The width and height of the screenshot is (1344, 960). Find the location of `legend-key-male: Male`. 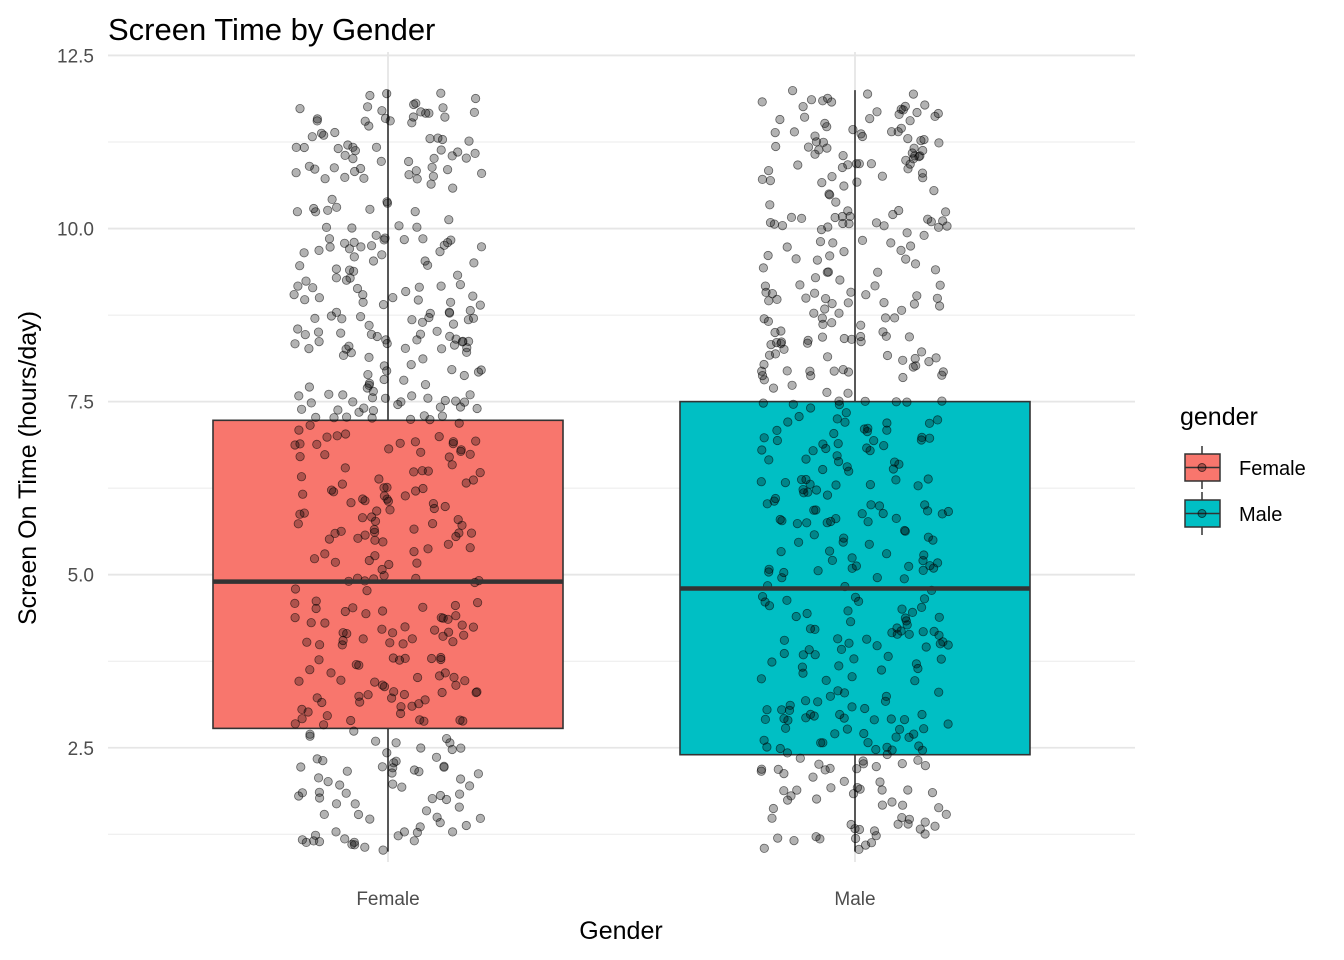

legend-key-male: Male is located at coordinates (1233, 513).